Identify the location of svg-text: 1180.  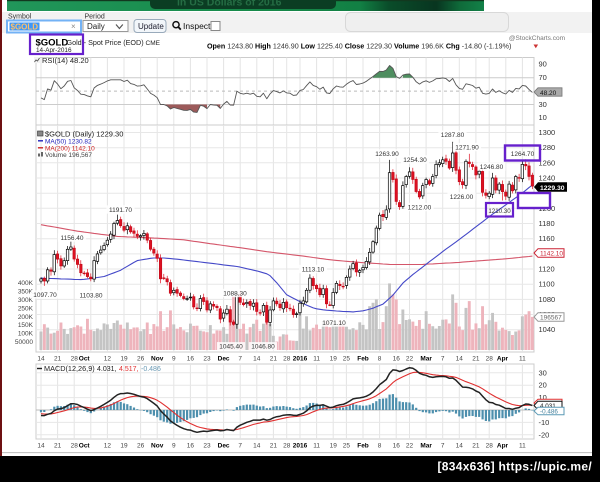
(547, 223).